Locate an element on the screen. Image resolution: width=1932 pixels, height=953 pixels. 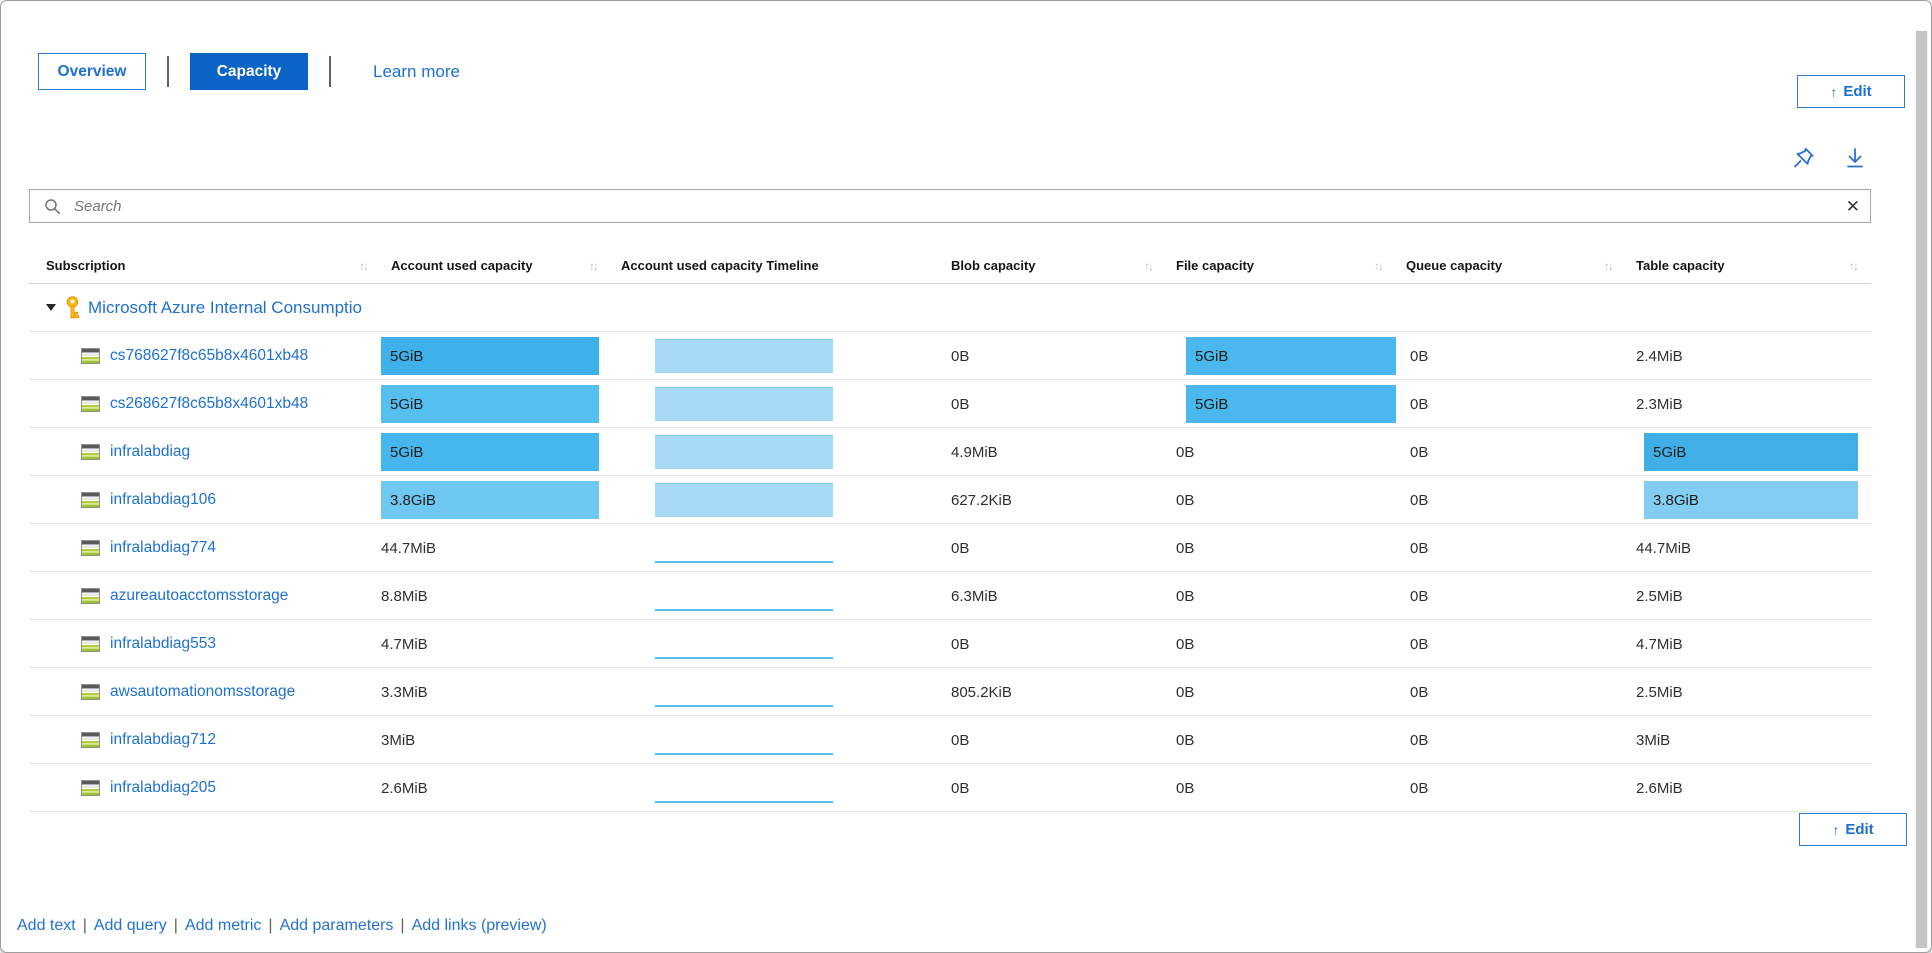
column-header-file-capacity: File capacity ↑↓ is located at coordinates (1281, 265).